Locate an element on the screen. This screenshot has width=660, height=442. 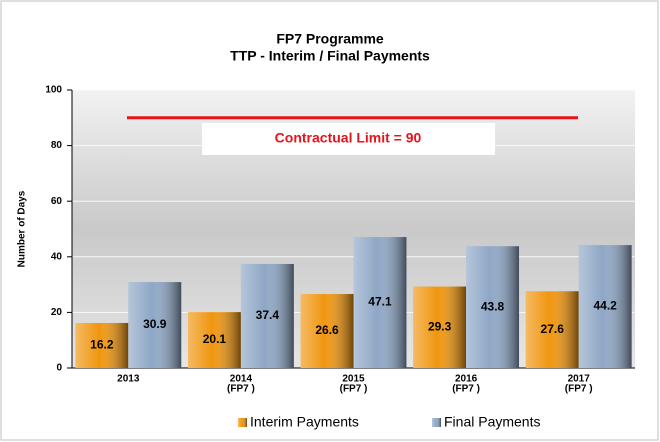
annotation-box is located at coordinates (348, 139).